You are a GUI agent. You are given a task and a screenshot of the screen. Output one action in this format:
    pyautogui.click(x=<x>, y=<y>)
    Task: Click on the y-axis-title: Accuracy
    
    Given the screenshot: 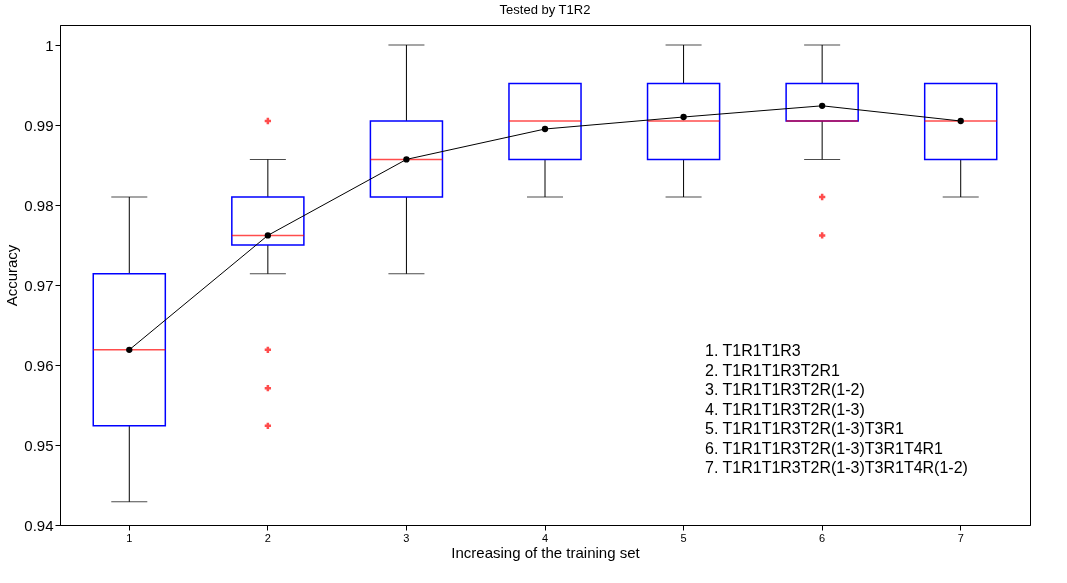 What is the action you would take?
    pyautogui.click(x=12, y=275)
    